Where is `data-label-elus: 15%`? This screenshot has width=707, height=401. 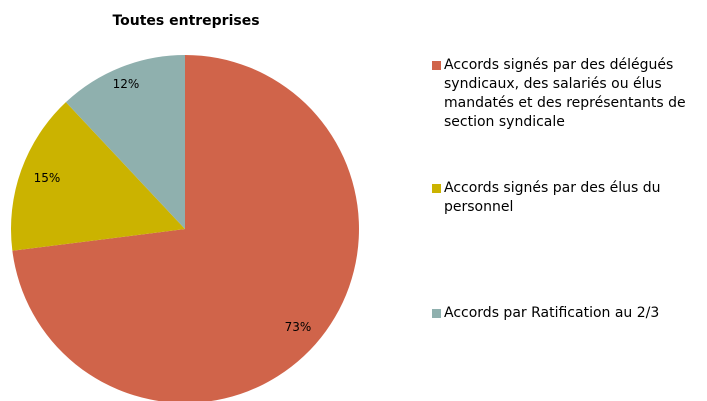
data-label-elus: 15% is located at coordinates (47, 178).